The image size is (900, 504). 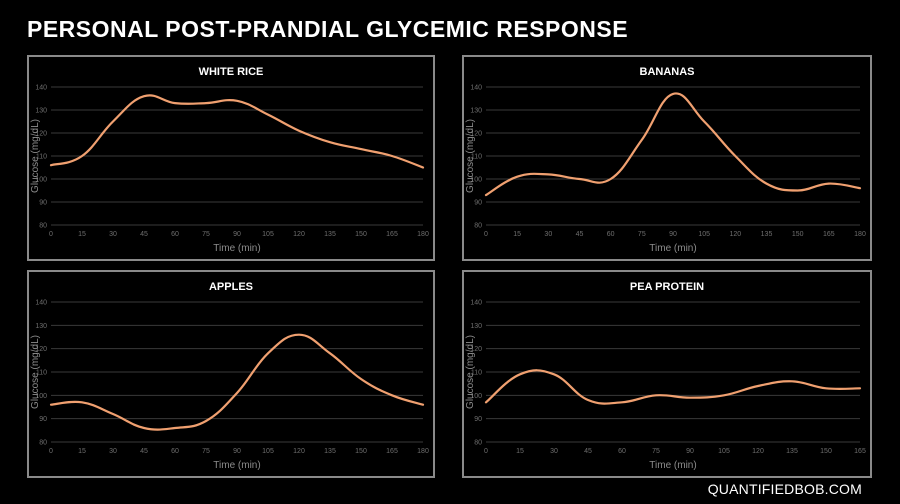 I want to click on site-footer: QUANTIFIEDBOB.COM, so click(x=784, y=489).